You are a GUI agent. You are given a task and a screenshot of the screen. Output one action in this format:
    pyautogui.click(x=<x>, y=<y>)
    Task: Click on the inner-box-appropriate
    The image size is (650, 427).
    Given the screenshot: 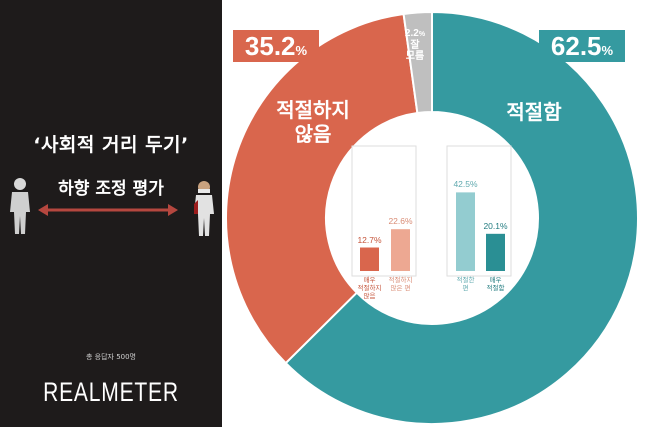 What is the action you would take?
    pyautogui.click(x=479, y=211)
    